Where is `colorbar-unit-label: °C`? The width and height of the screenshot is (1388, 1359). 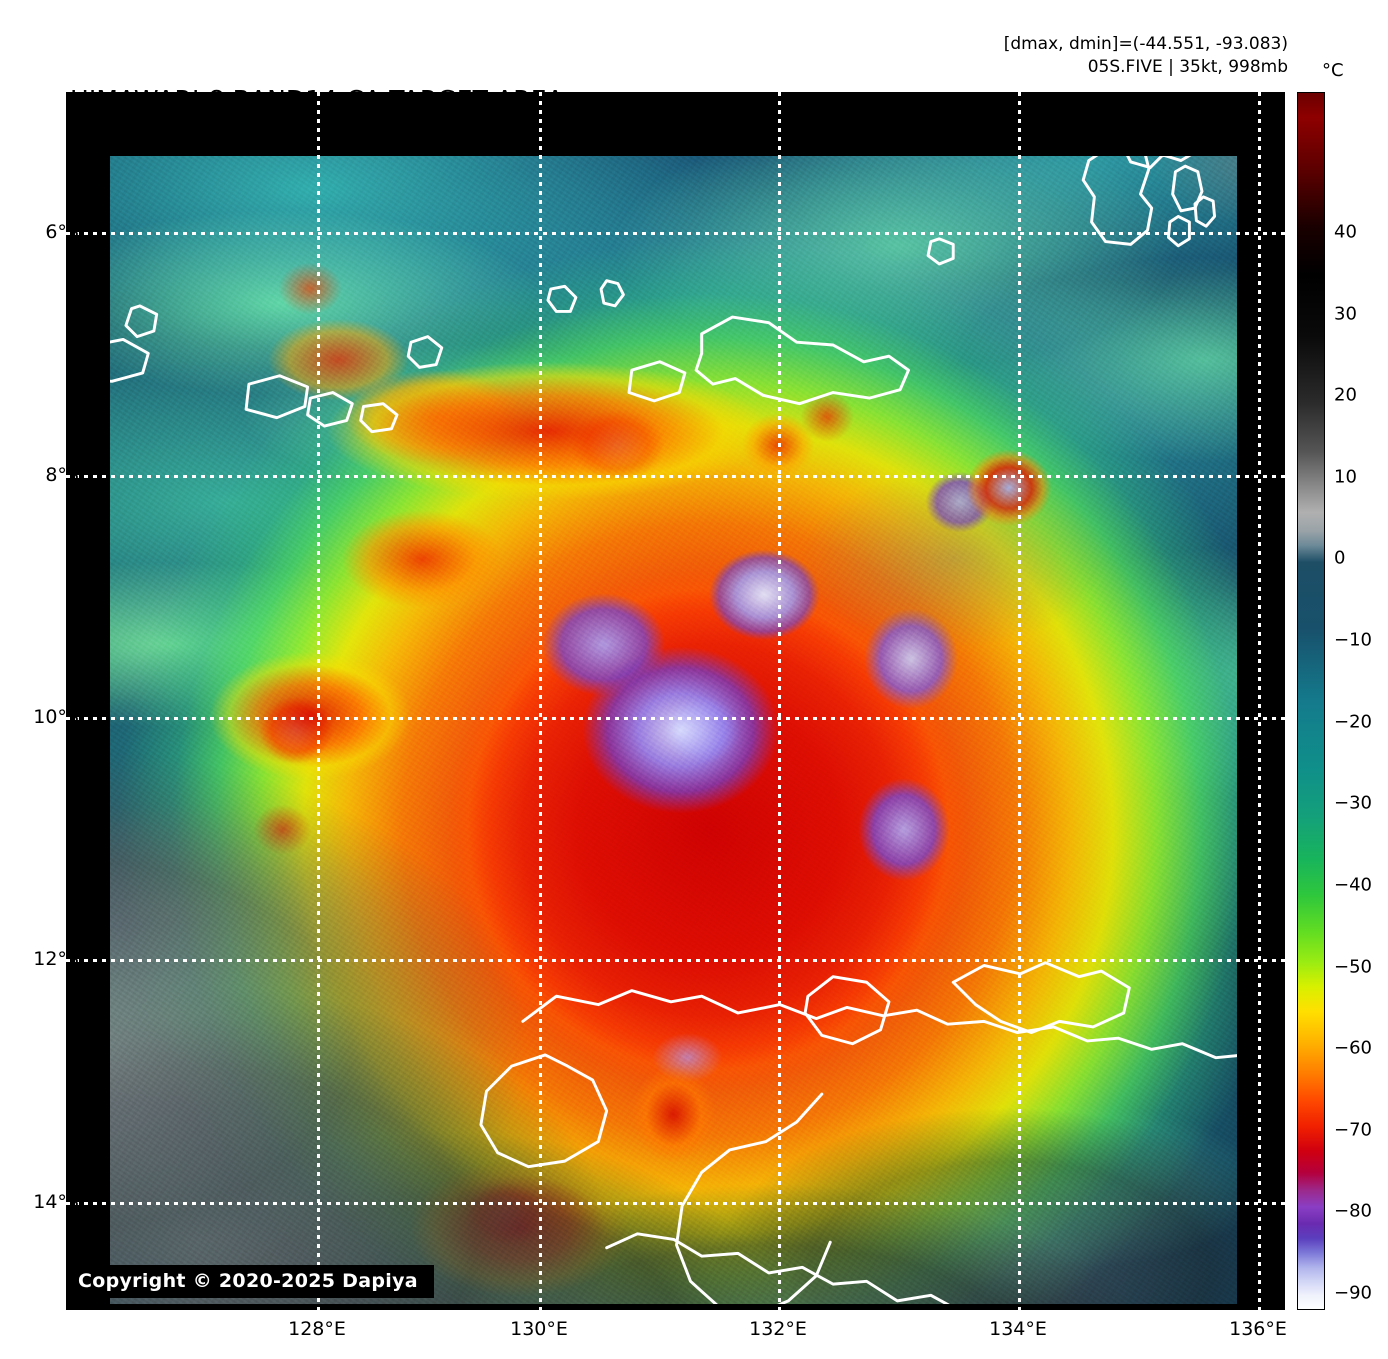 colorbar-unit-label: °C is located at coordinates (1333, 70).